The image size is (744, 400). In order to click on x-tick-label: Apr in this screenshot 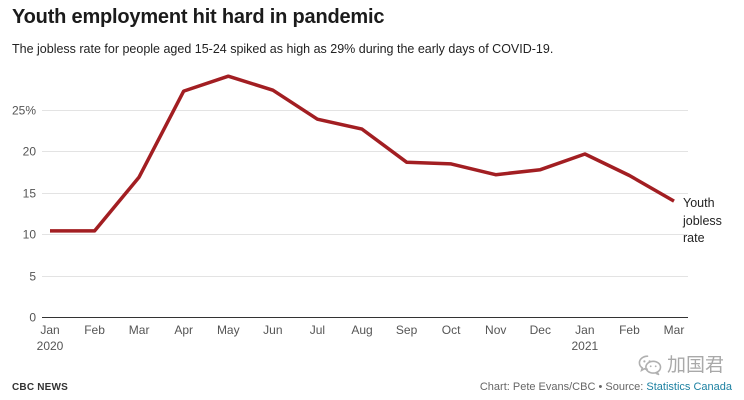, I will do `click(183, 330)`.